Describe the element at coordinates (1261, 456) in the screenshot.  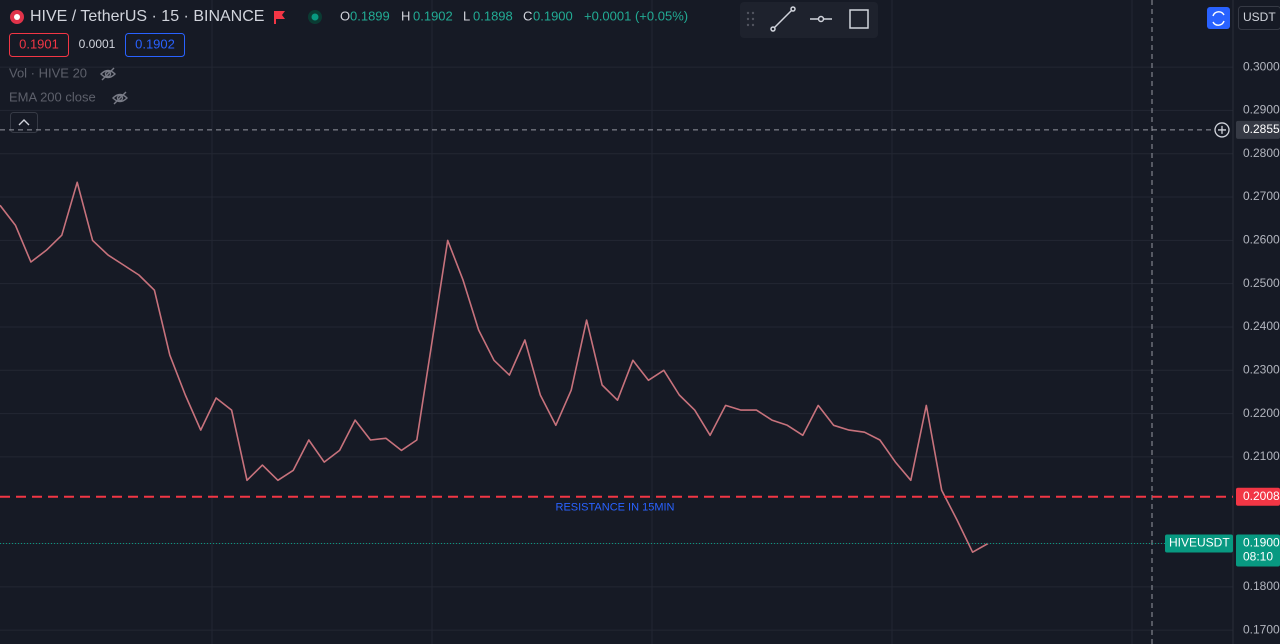
I see `y-tick-label: 0.2100` at that location.